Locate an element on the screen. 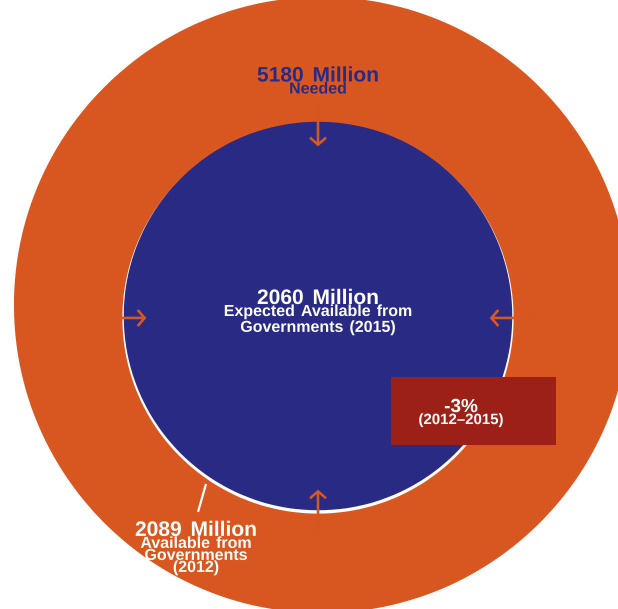  data-label: 2089 Million is located at coordinates (196, 528).